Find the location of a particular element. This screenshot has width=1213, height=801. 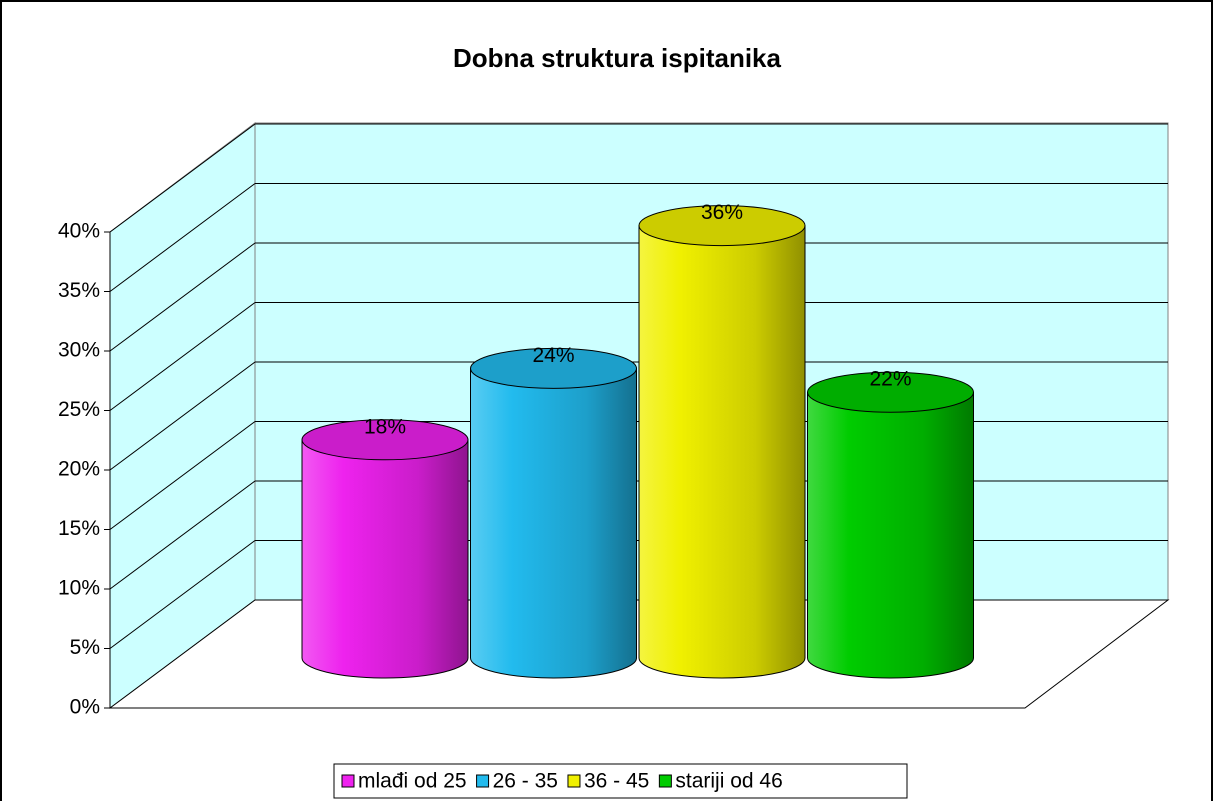

y-tick-label: 10% is located at coordinates (79, 588).